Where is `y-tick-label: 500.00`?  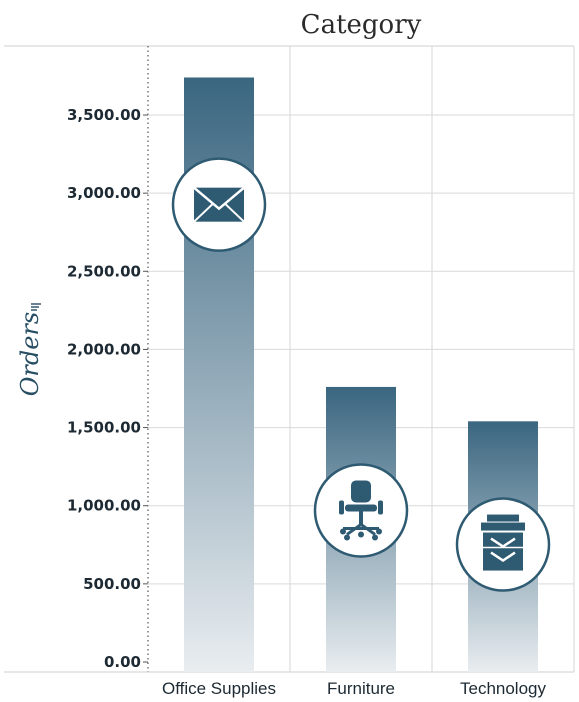 y-tick-label: 500.00 is located at coordinates (112, 584).